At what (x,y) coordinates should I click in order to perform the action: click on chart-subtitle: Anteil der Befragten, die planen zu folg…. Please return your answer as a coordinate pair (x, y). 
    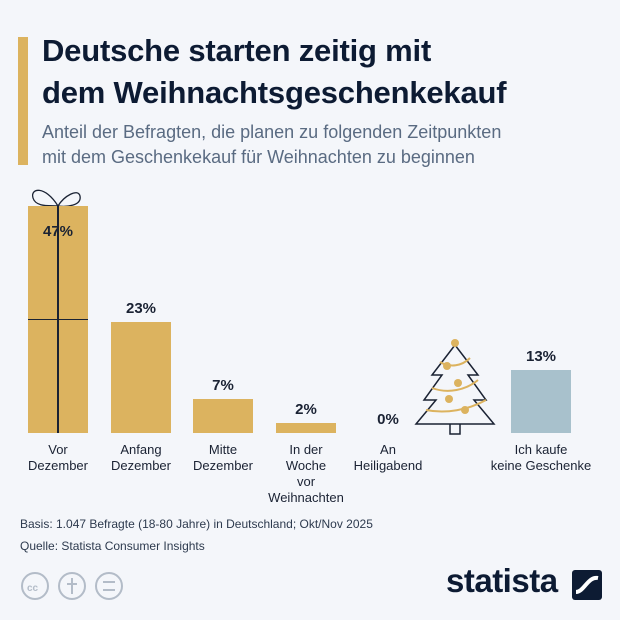
    Looking at the image, I should click on (272, 144).